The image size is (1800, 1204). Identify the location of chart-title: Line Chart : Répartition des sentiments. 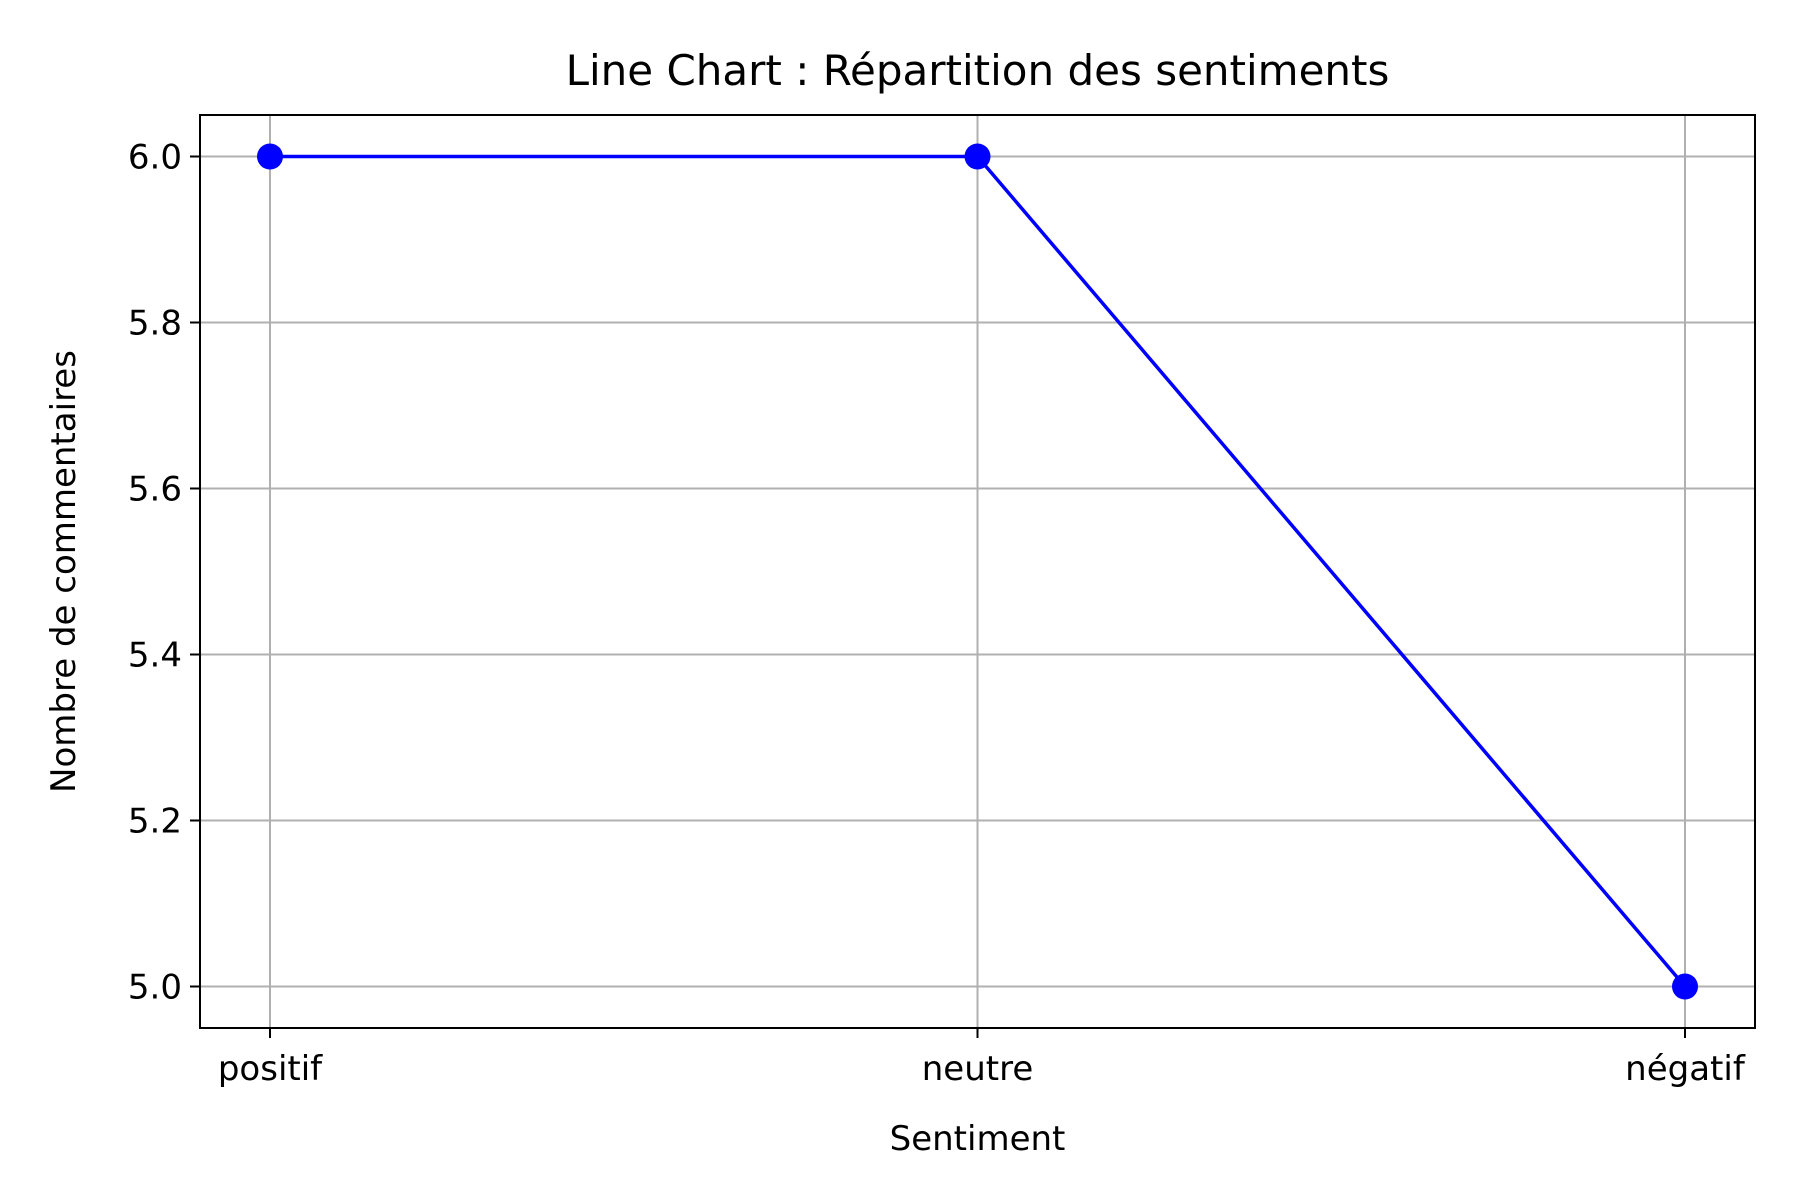
(978, 70).